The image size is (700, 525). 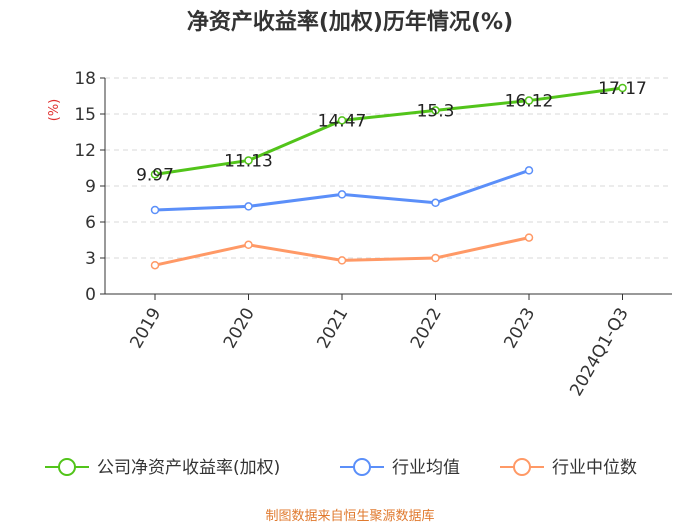 What do you see at coordinates (188, 468) in the screenshot?
I see `legend-label: 公司净资产收益率(加权)` at bounding box center [188, 468].